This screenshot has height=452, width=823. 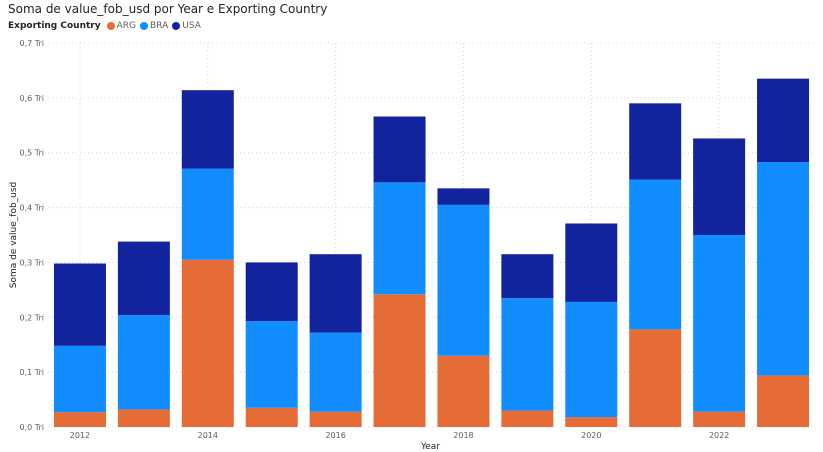 What do you see at coordinates (430, 447) in the screenshot?
I see `x-axis-title: Year` at bounding box center [430, 447].